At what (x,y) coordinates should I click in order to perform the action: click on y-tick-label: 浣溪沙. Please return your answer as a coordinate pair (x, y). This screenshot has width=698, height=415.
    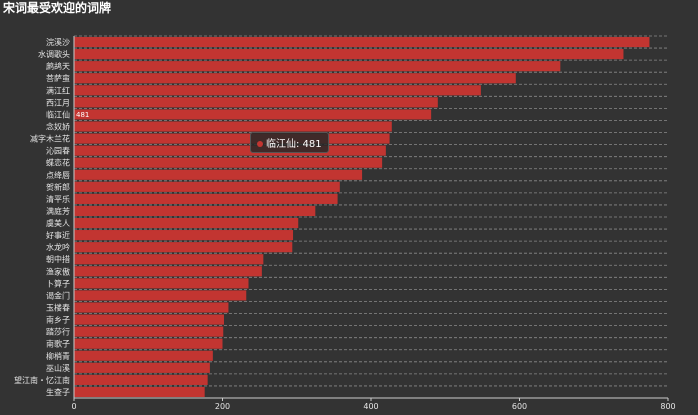
    Looking at the image, I should click on (58, 42).